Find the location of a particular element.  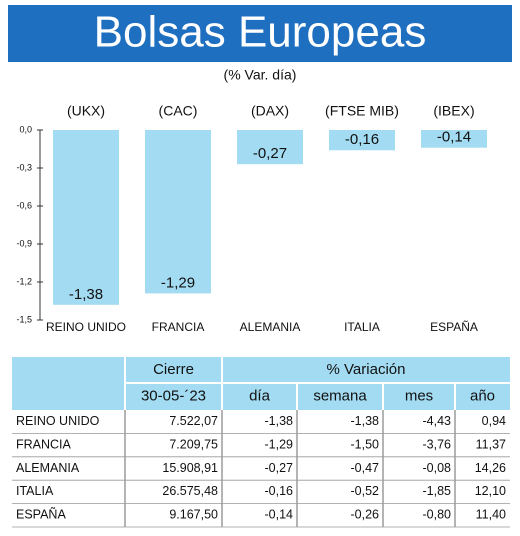

table-cell: -0,52 is located at coordinates (365, 491).